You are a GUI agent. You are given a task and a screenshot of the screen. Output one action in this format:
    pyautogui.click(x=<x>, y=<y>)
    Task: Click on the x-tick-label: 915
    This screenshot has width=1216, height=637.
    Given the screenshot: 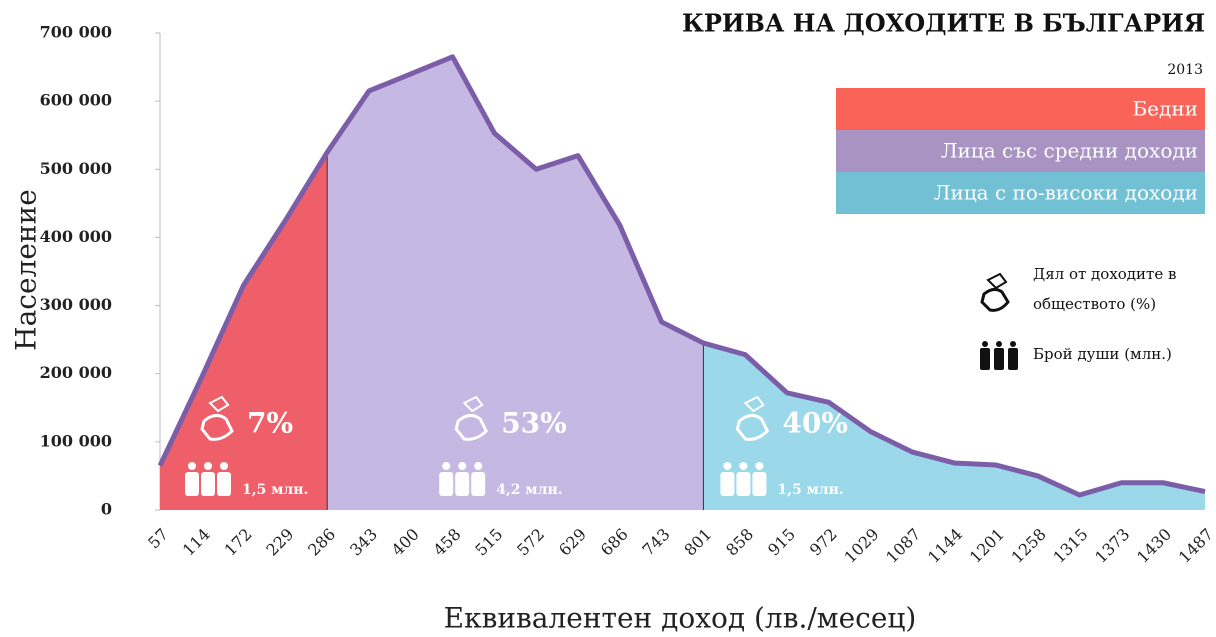 What is the action you would take?
    pyautogui.click(x=781, y=542)
    